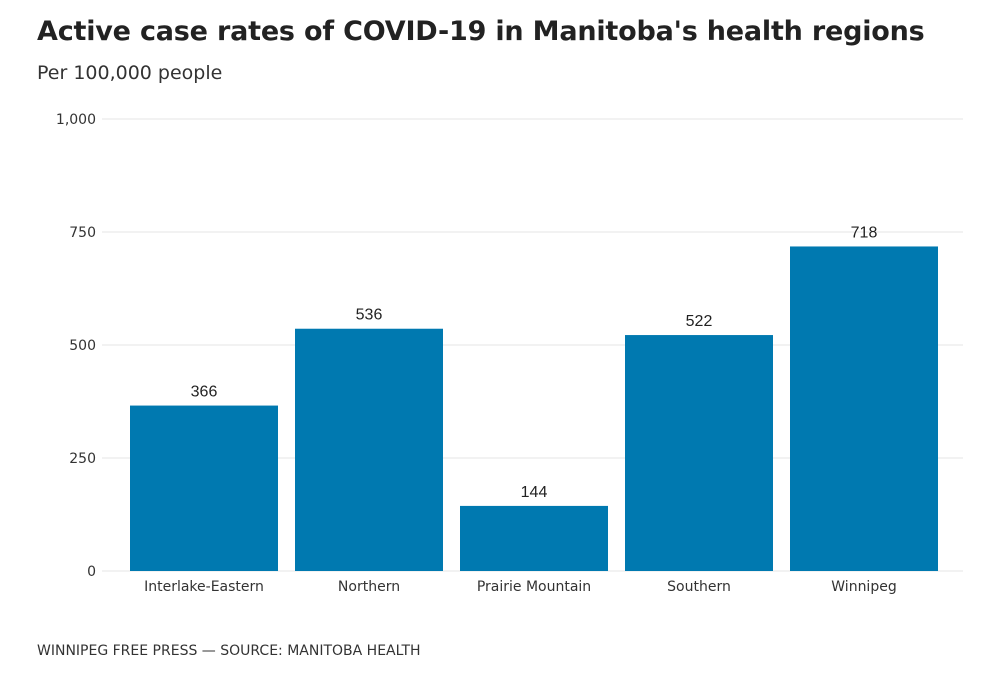  What do you see at coordinates (76, 120) in the screenshot?
I see `y-tick-label: 1,000` at bounding box center [76, 120].